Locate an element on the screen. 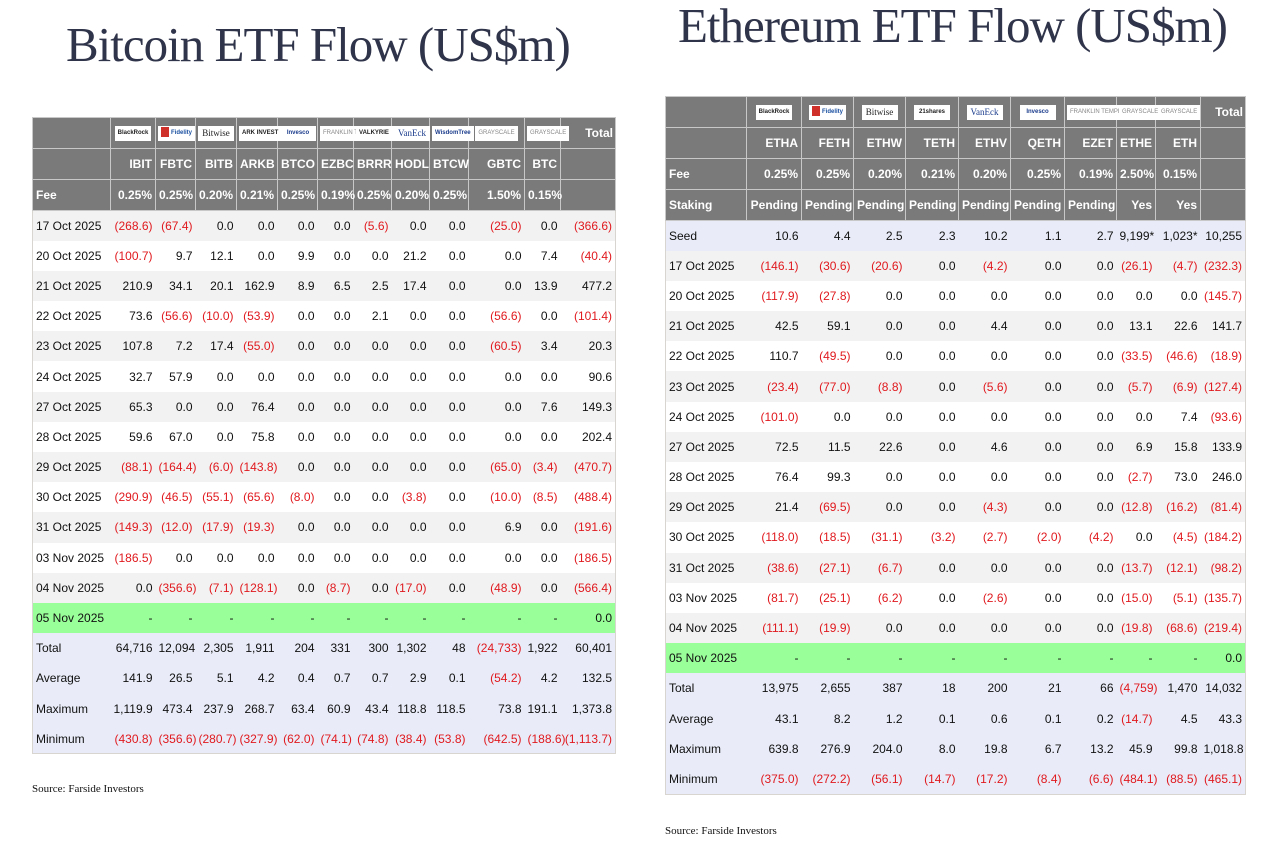  ticker-cell: BTCO is located at coordinates (297, 164).